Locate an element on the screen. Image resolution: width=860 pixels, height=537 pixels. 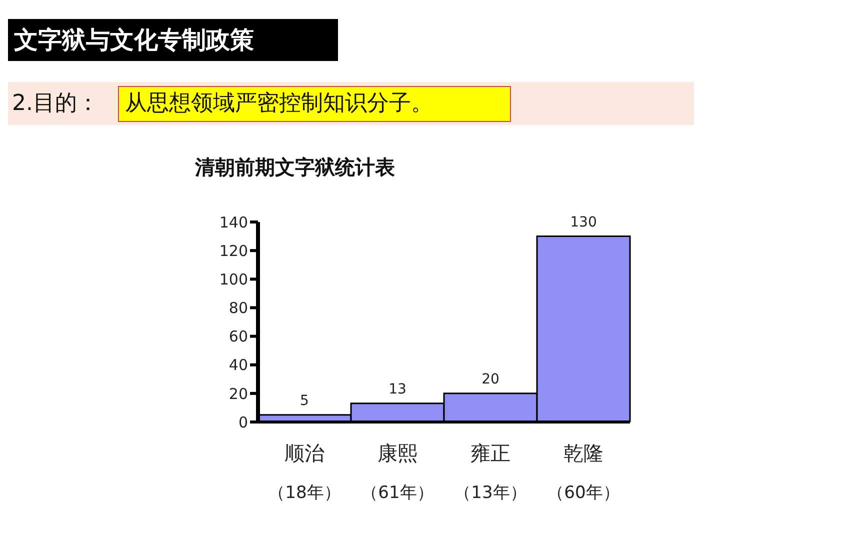
data-label: 5 is located at coordinates (304, 400).